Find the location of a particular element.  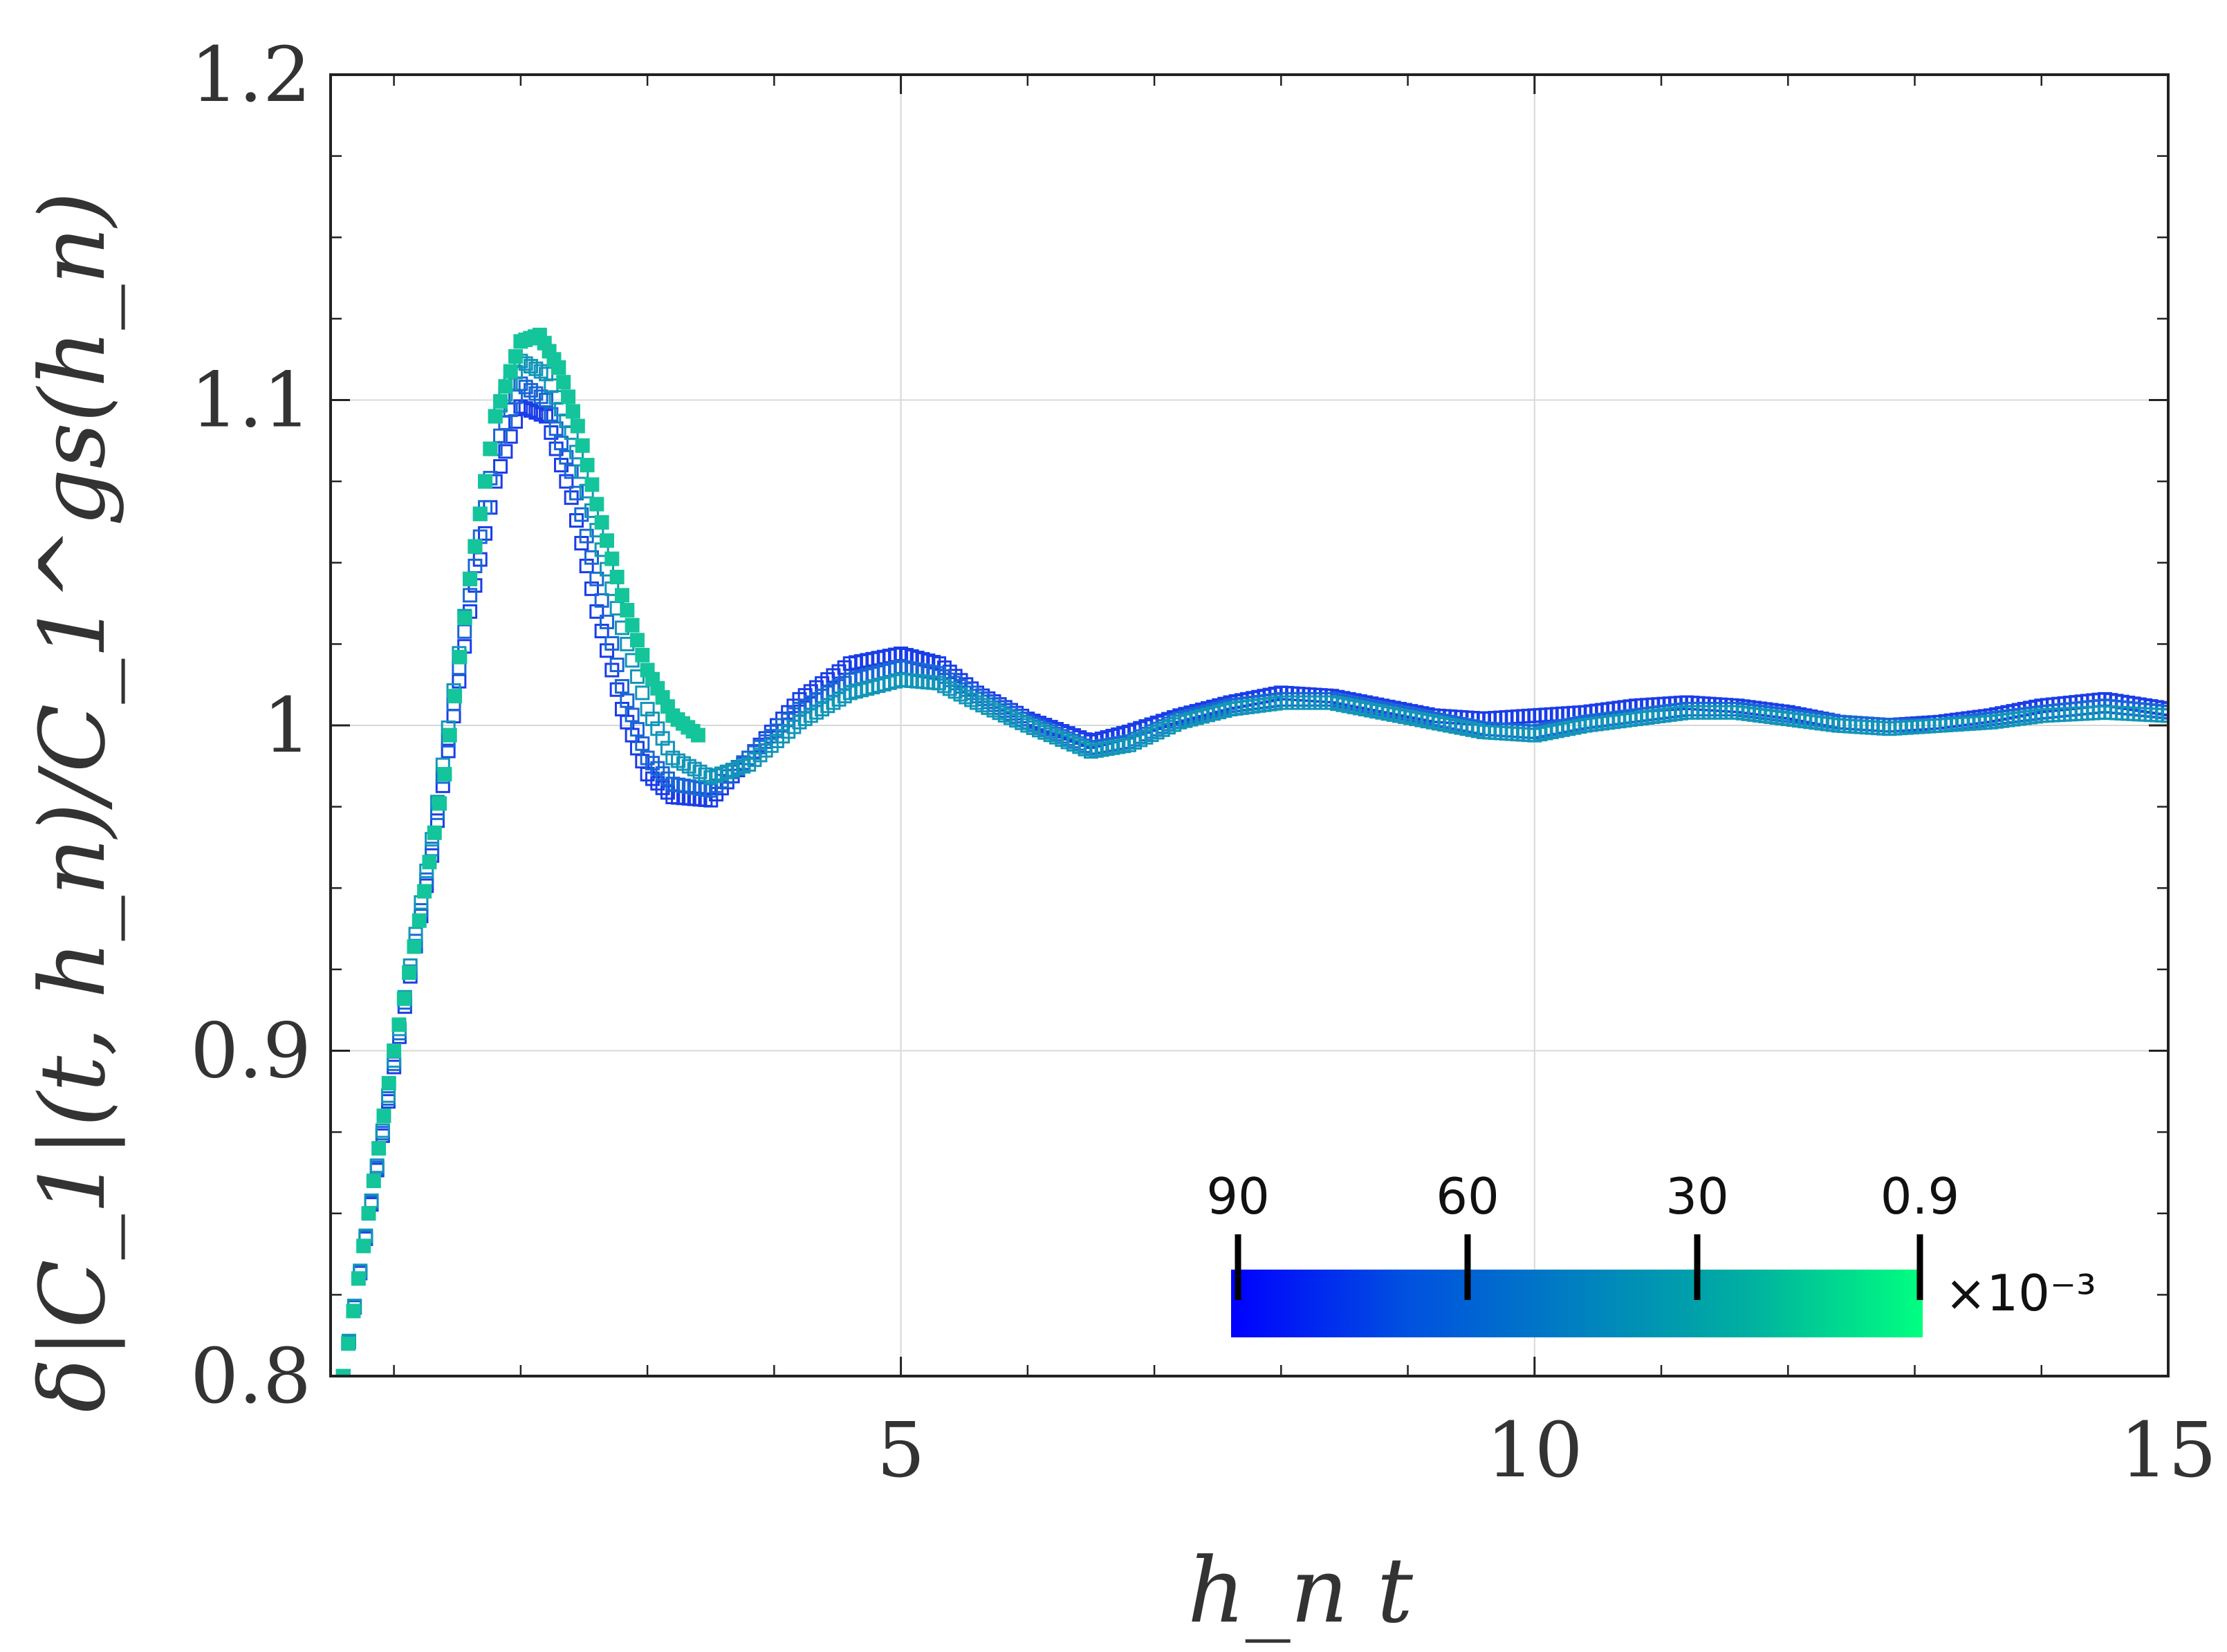

colorbar-multiplier: ×10⁻³ is located at coordinates (2020, 1293).